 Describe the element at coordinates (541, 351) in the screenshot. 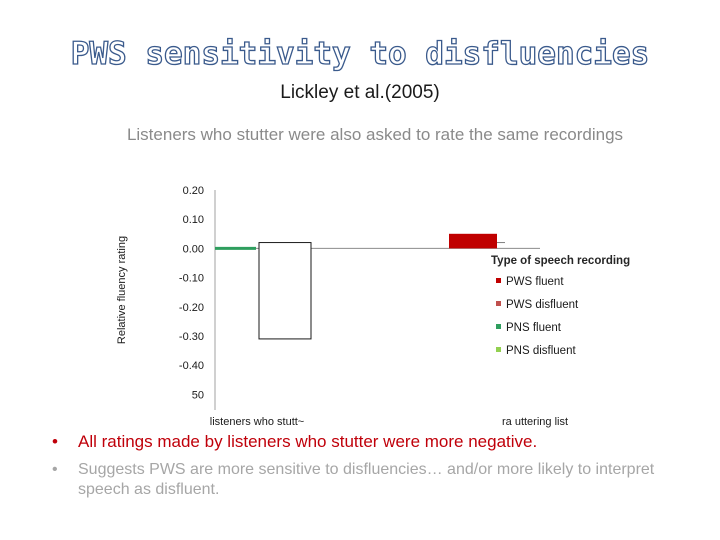

I see `legend-label: PNS disfluent` at that location.